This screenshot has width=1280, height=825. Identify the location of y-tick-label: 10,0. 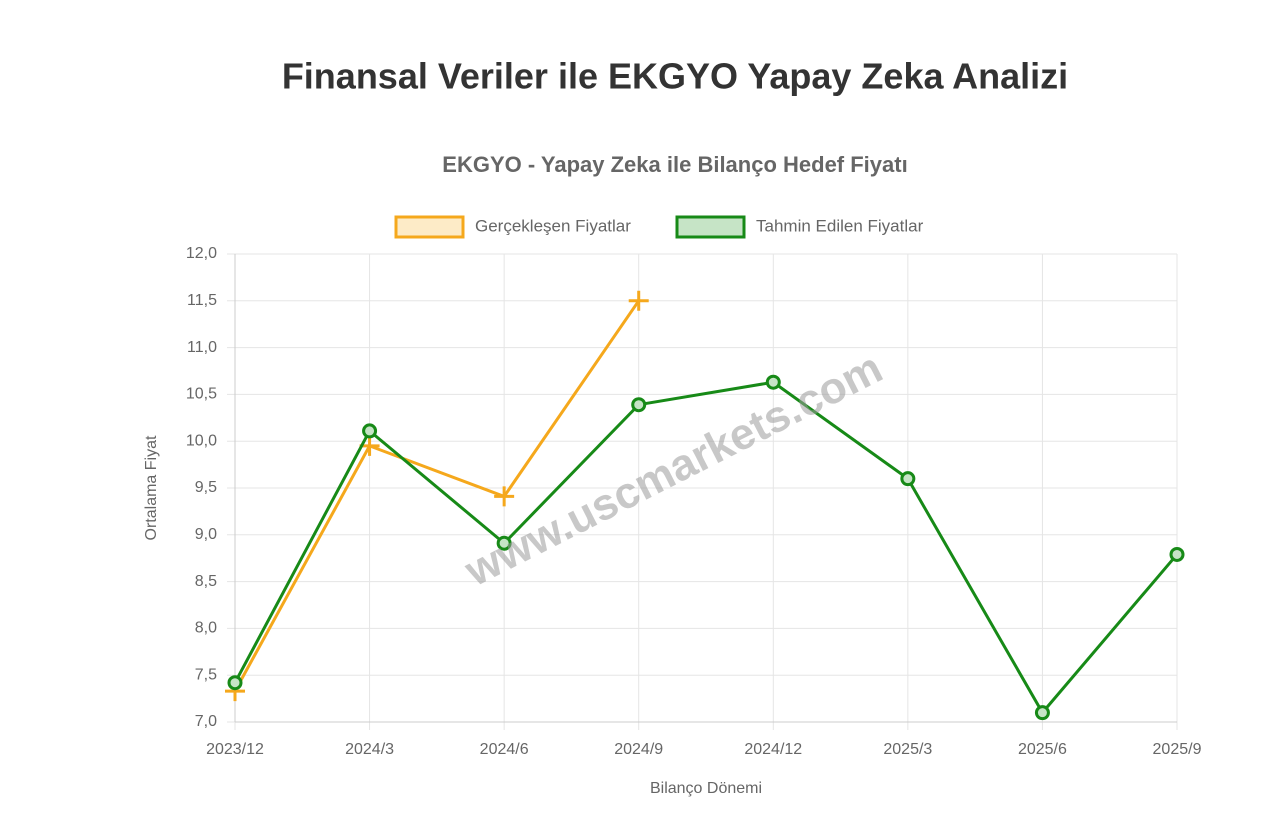
(201, 440).